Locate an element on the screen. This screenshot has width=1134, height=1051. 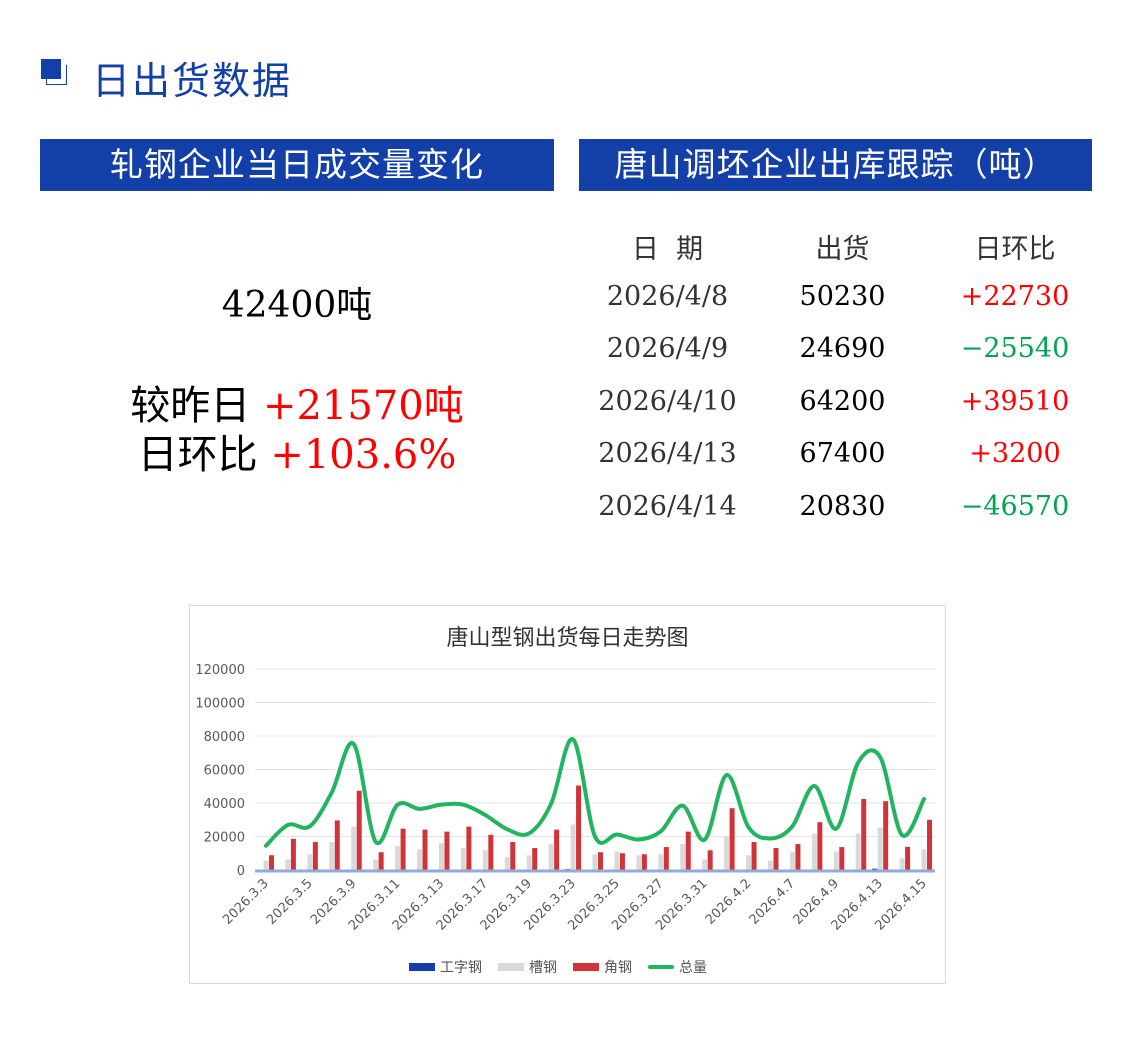
table-row: 2026/4/8 50230 +22730 is located at coordinates (840, 296).